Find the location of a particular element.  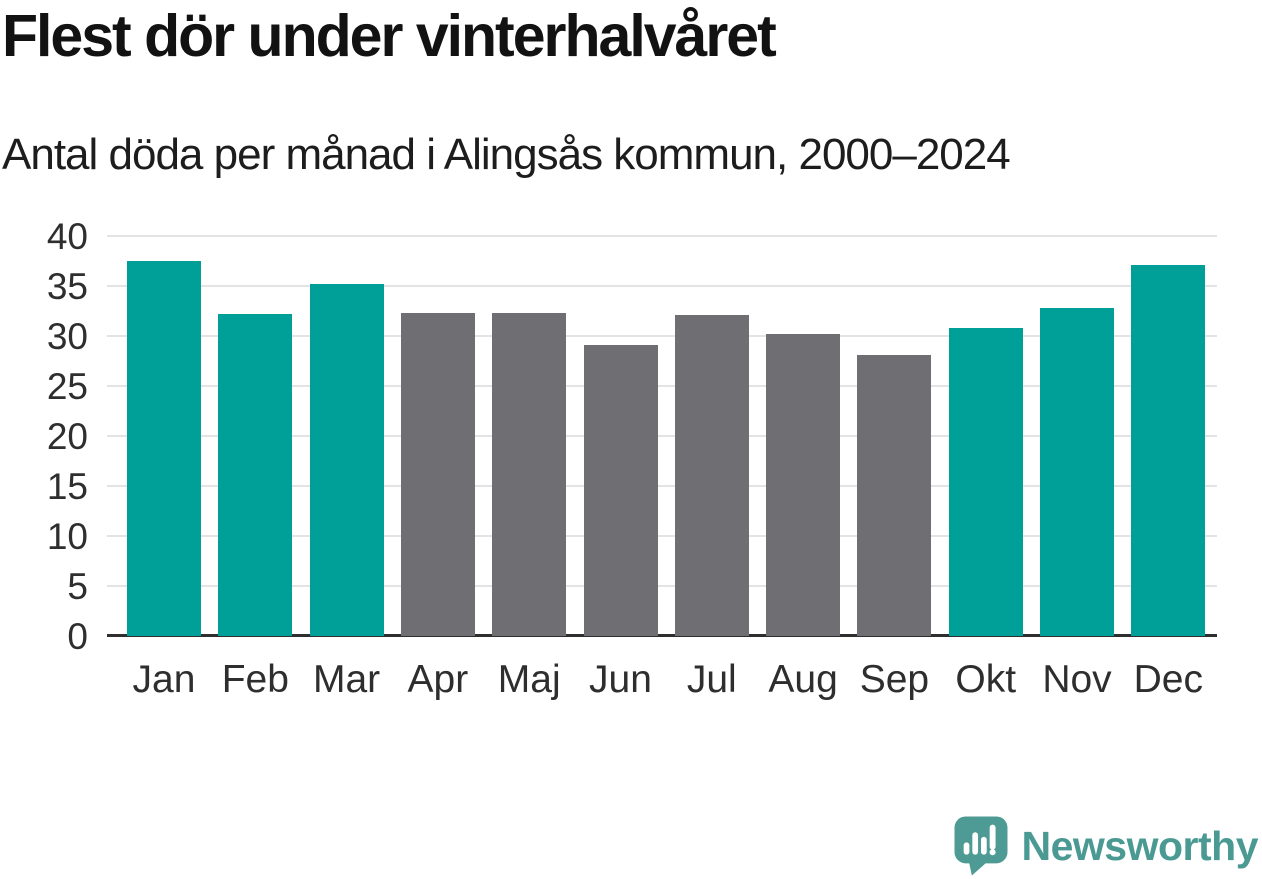

y-tick-label-5: 5 is located at coordinates (77, 586).